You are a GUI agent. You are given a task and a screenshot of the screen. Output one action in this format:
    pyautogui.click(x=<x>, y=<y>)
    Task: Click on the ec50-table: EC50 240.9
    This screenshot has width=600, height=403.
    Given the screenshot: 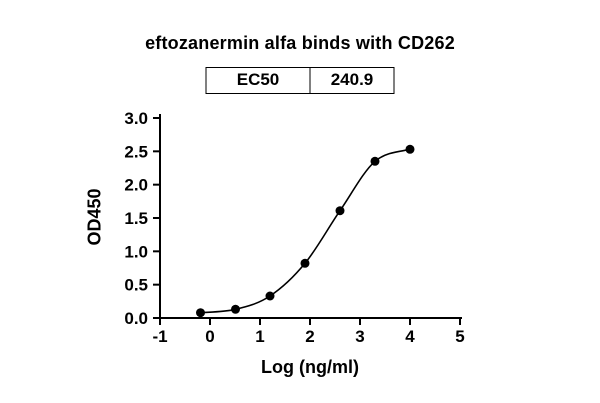 What is the action you would take?
    pyautogui.click(x=300, y=80)
    